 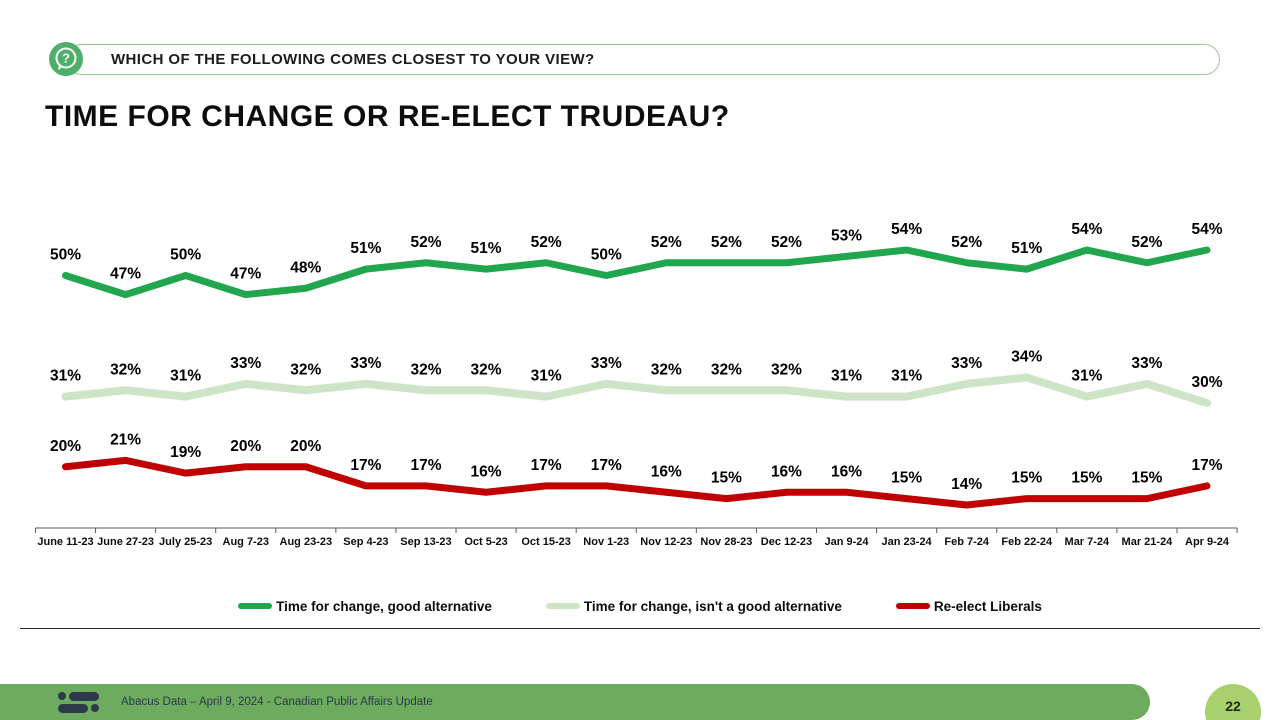 I want to click on data-label: 14%, so click(x=966, y=484).